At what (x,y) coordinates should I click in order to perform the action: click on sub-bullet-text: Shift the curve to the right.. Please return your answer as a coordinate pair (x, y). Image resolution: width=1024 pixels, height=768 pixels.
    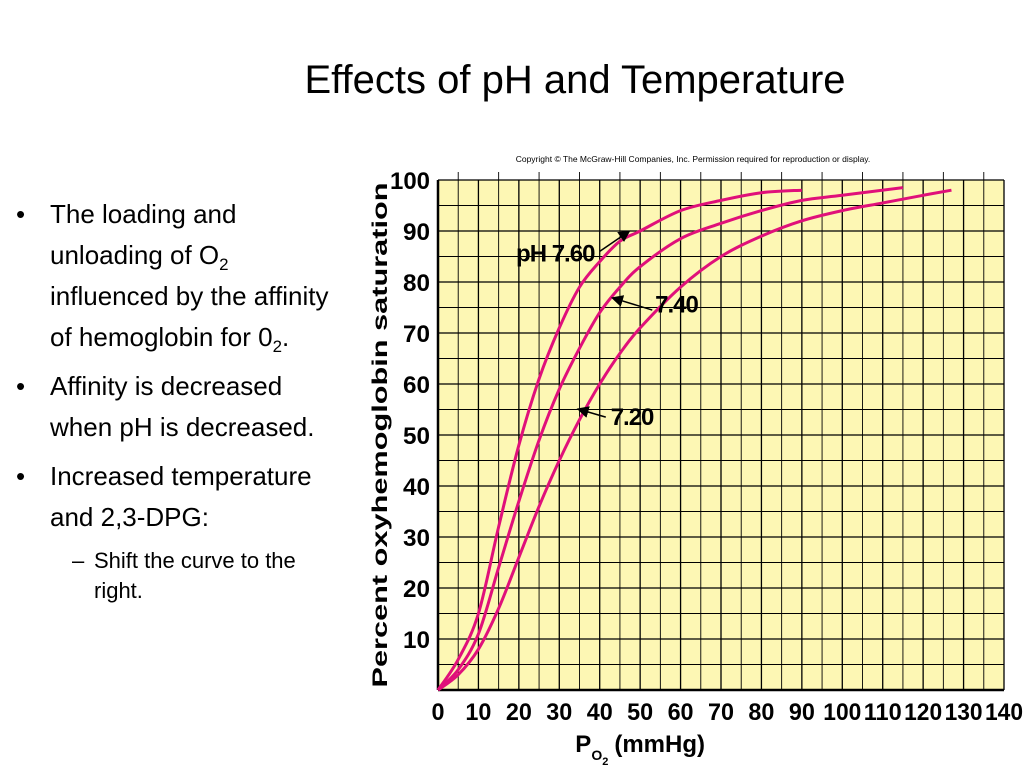
    Looking at the image, I should click on (195, 575).